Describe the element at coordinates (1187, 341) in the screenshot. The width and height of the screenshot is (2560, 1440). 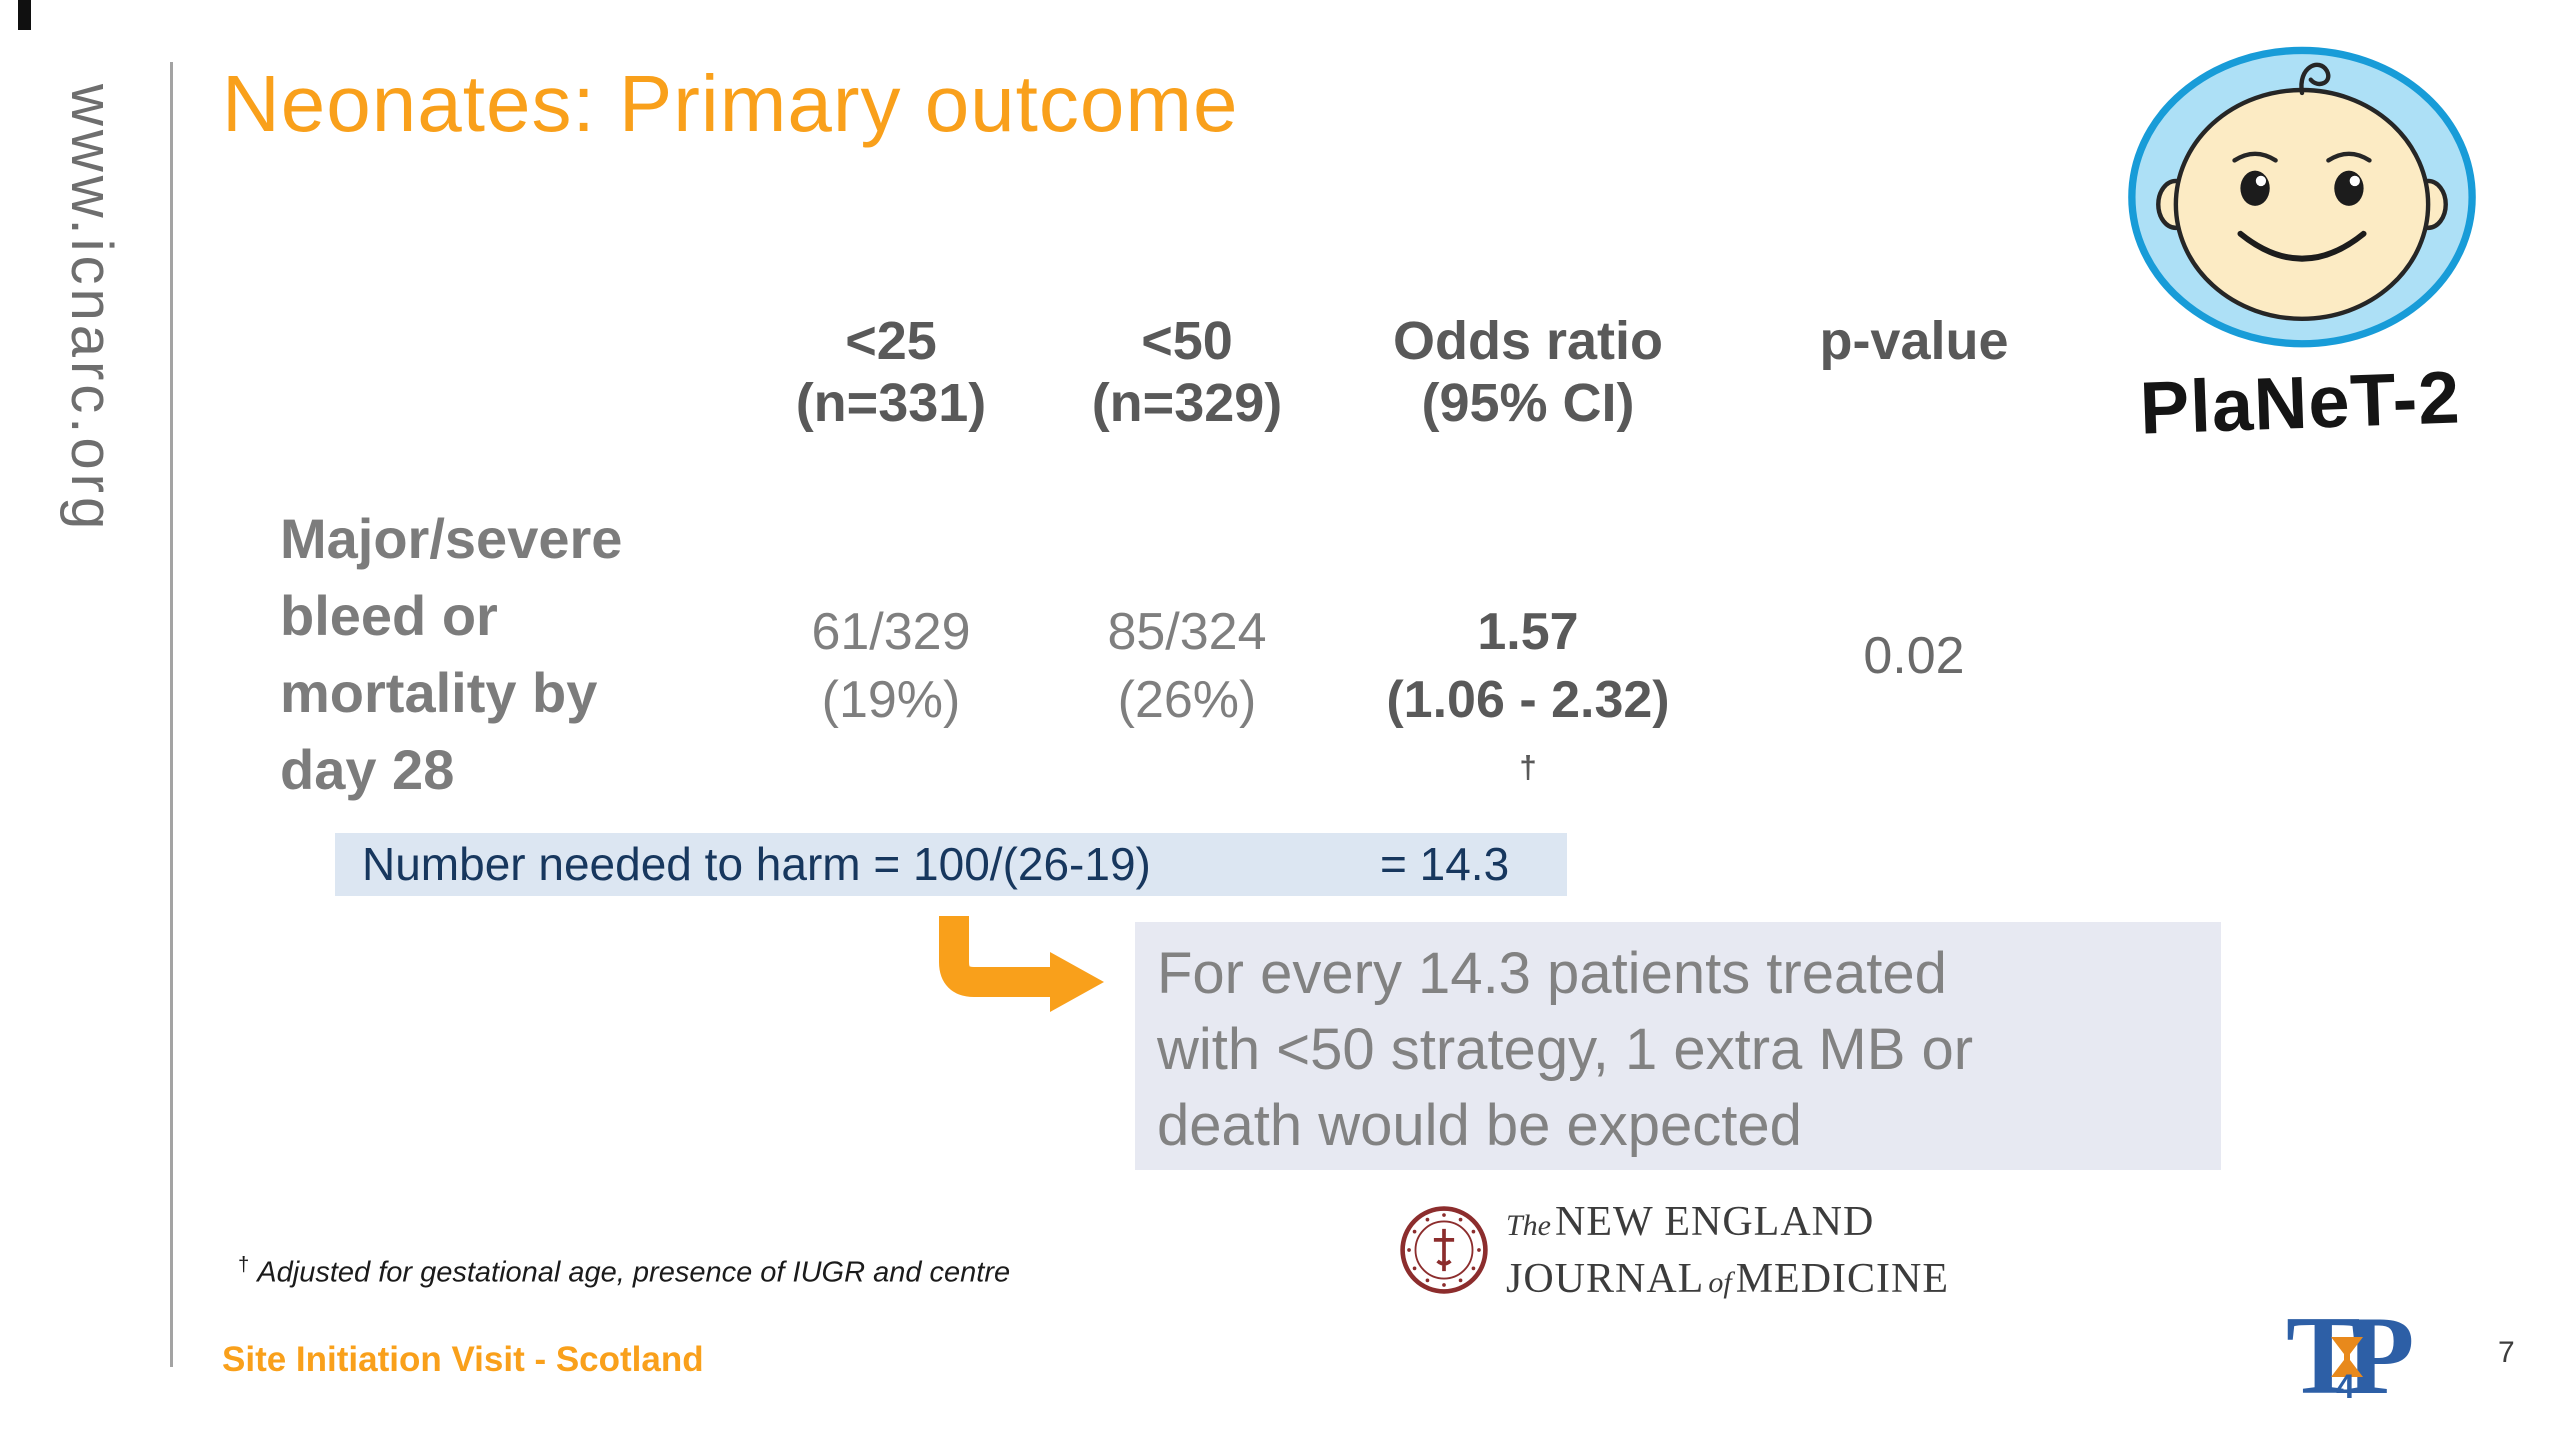
I see `column-header-line: <50` at that location.